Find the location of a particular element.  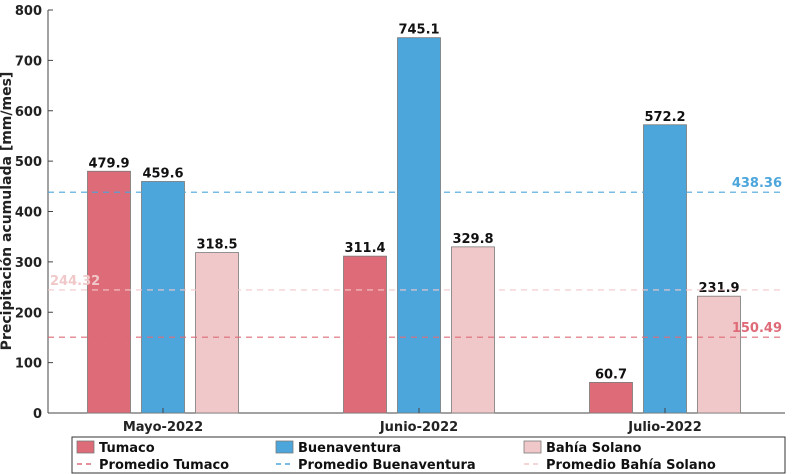

bar-value-label: 329.8 is located at coordinates (472, 239).